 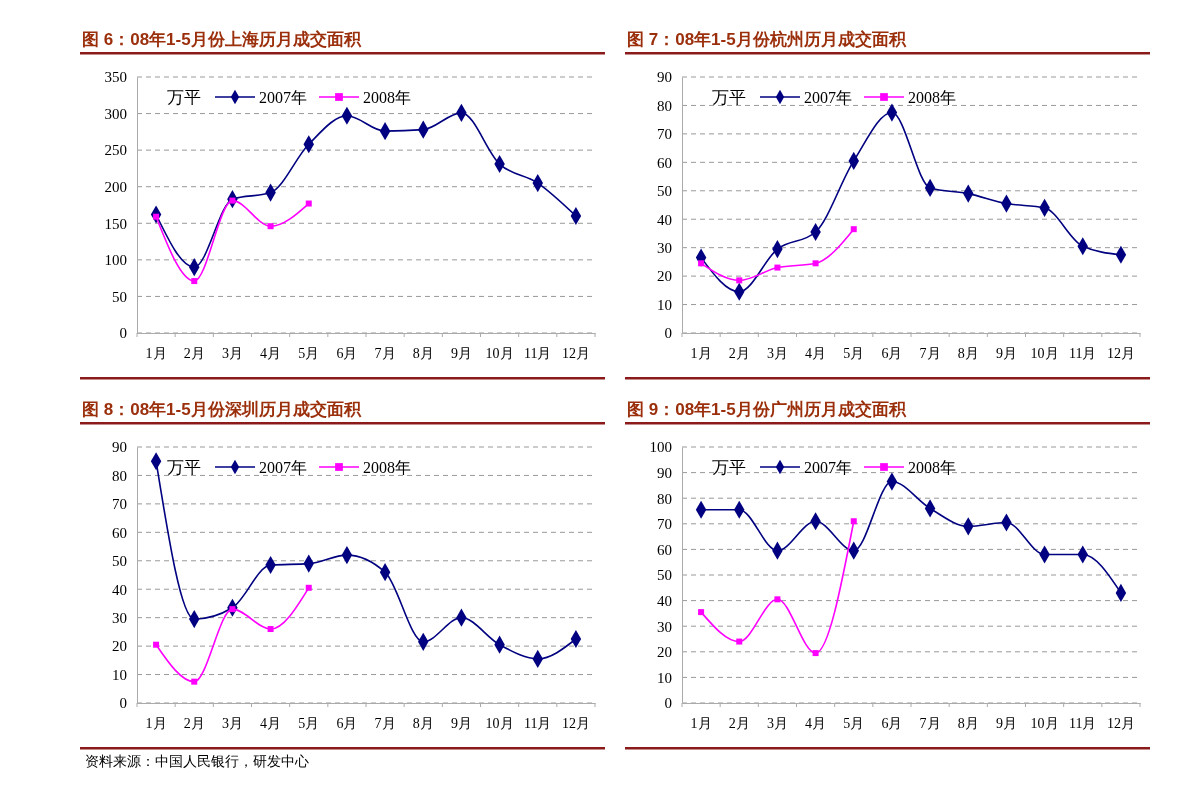 I want to click on text: 资料来源：中国人民银行，研发中心, so click(x=197, y=761).